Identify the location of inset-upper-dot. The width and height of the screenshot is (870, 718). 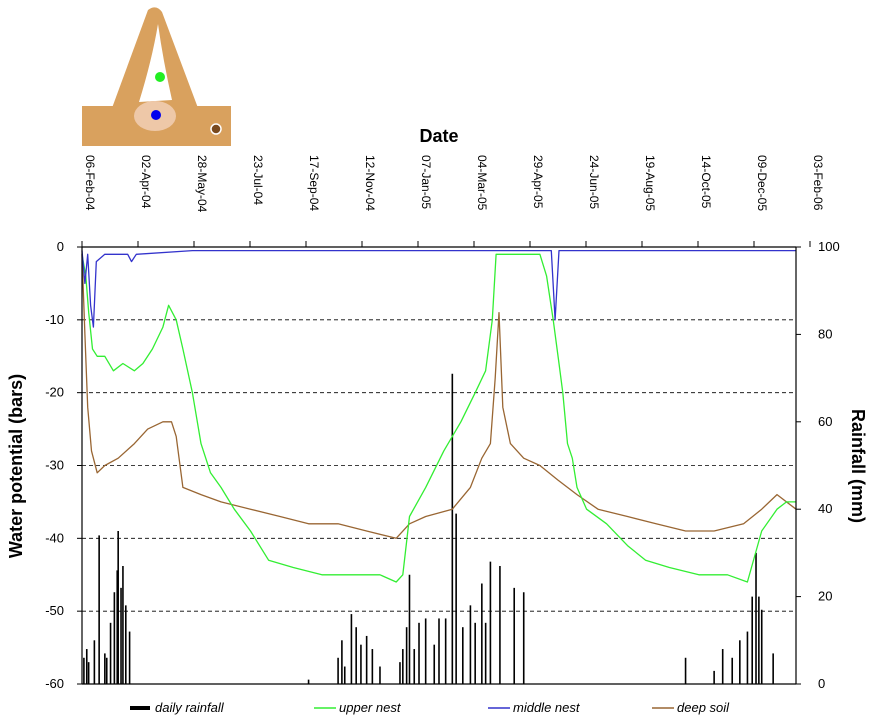
(160, 77).